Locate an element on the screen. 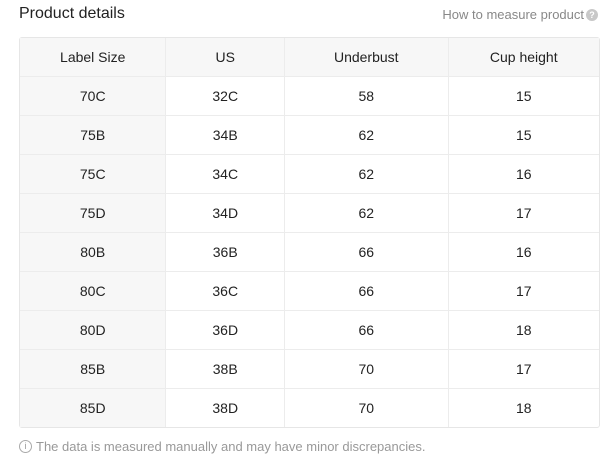 This screenshot has width=613, height=471. how-to-measure-link: How to measure product ? is located at coordinates (520, 14).